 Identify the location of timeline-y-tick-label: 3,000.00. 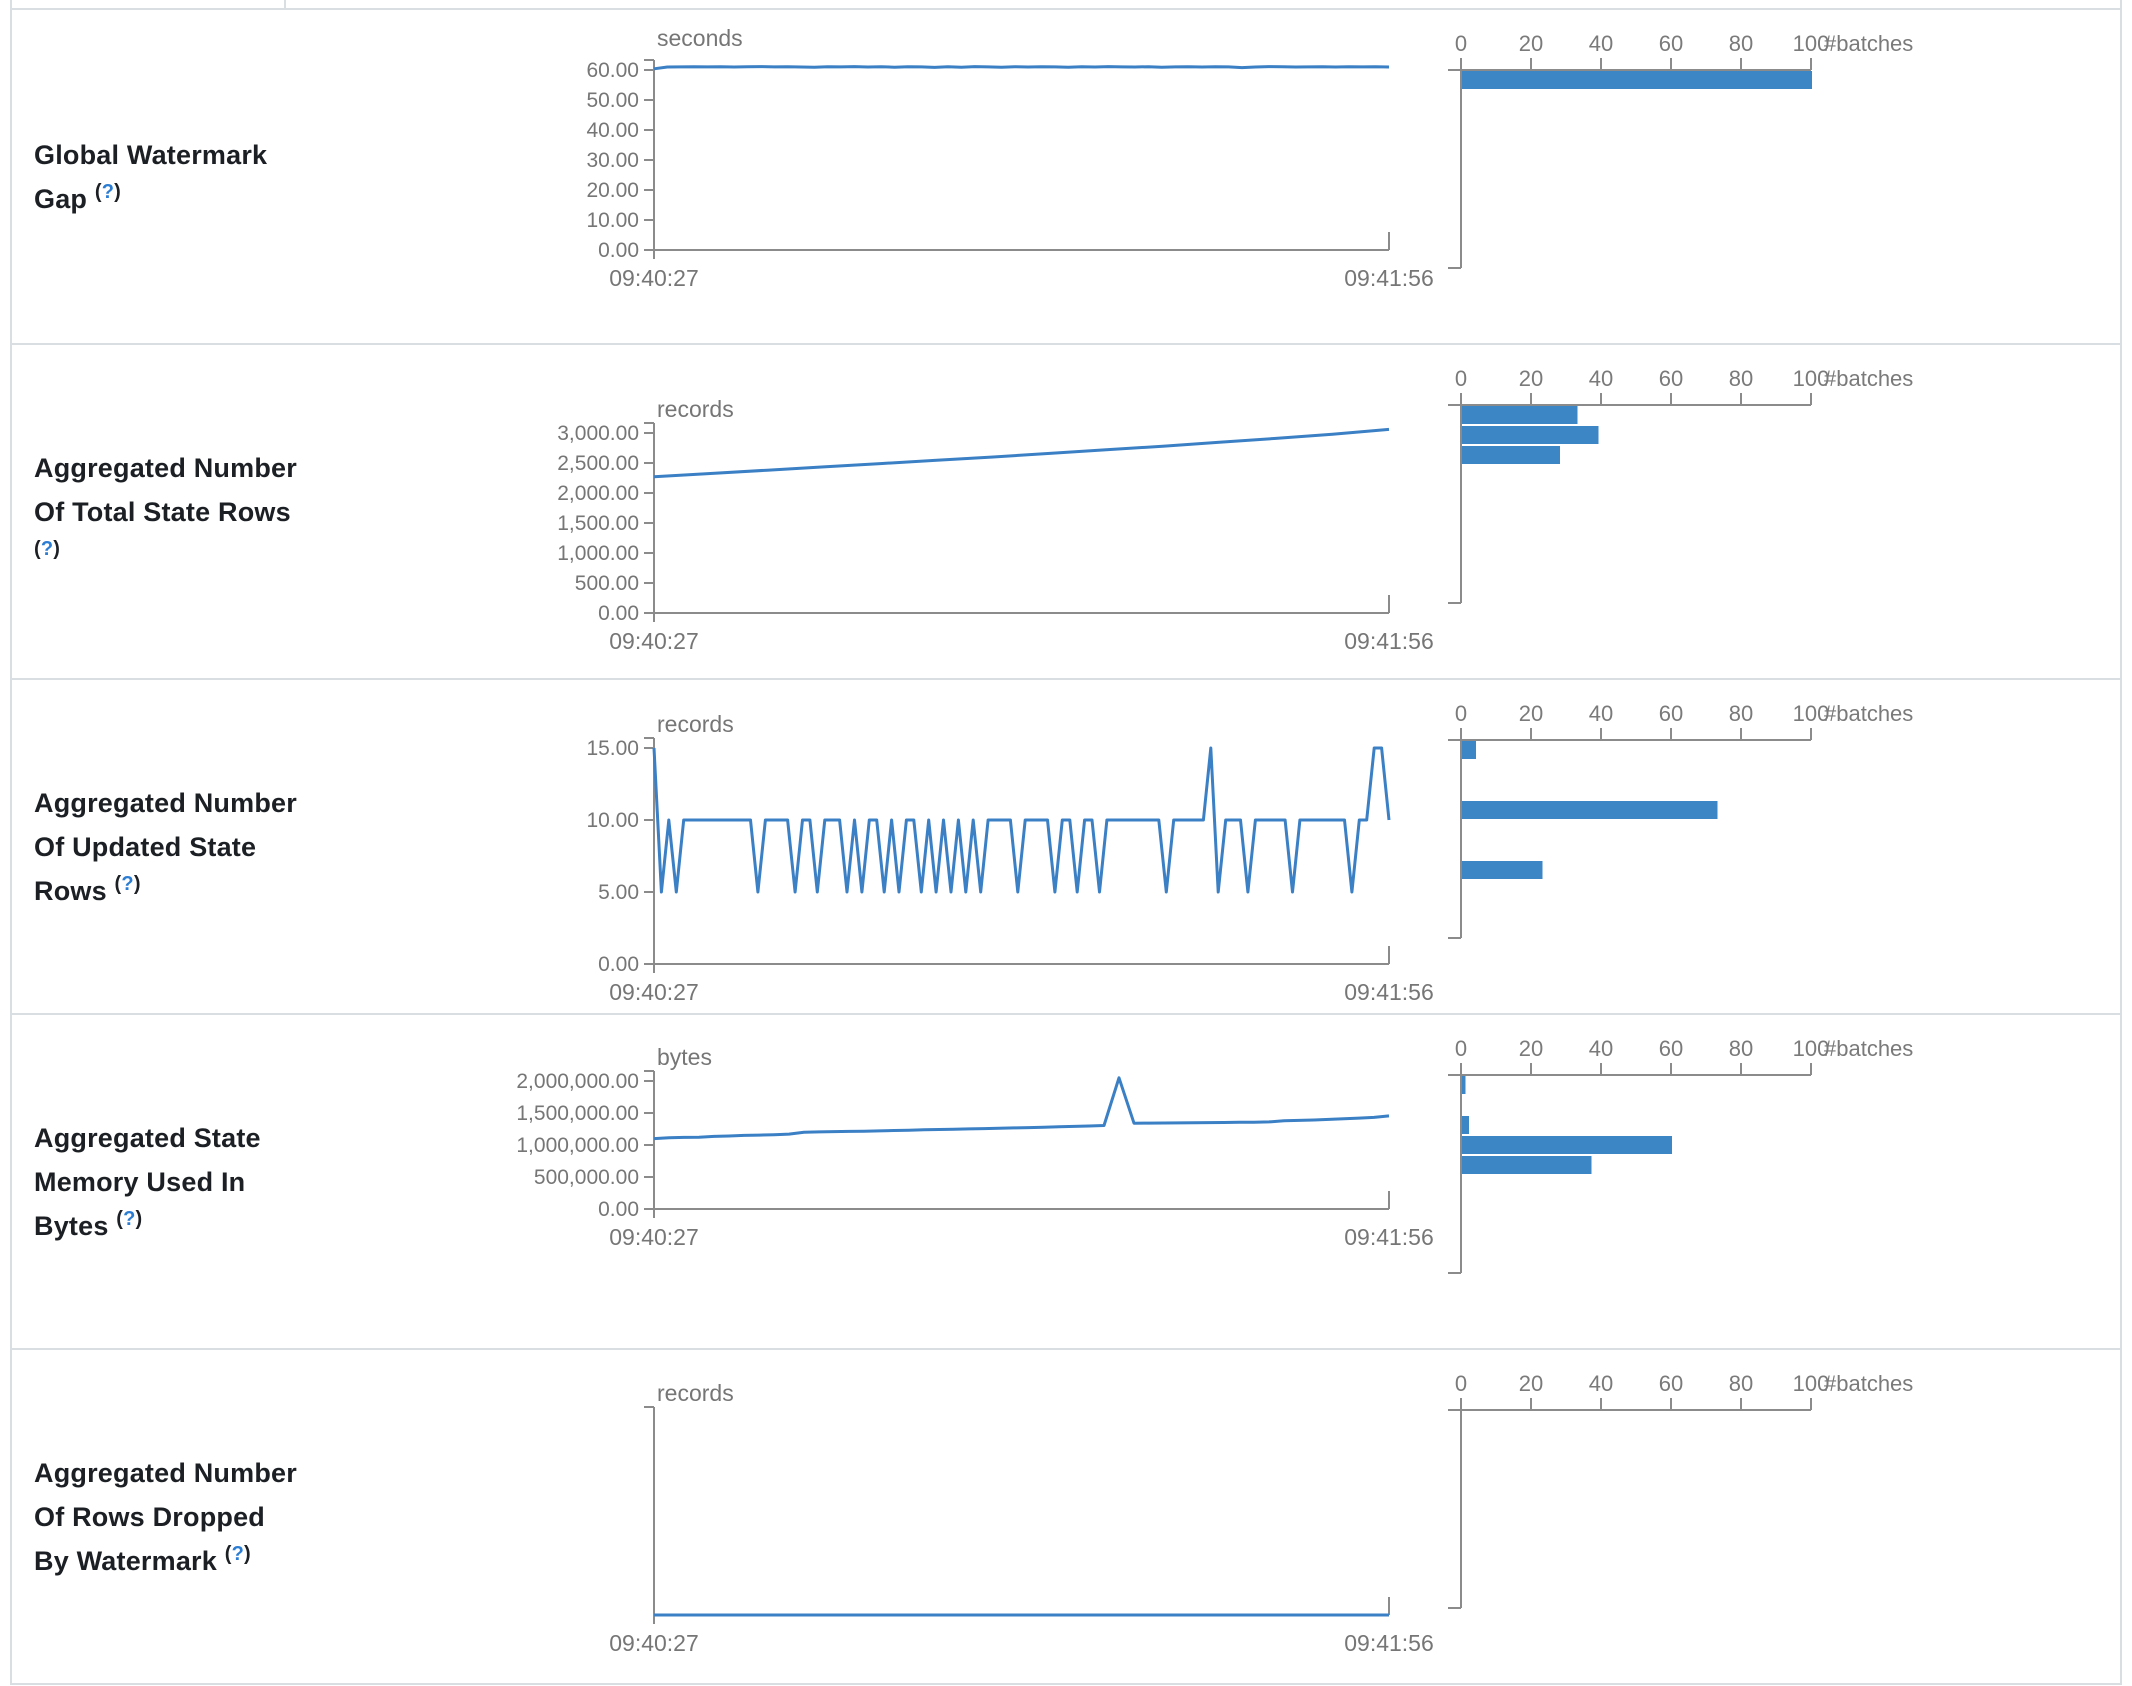
(598, 433).